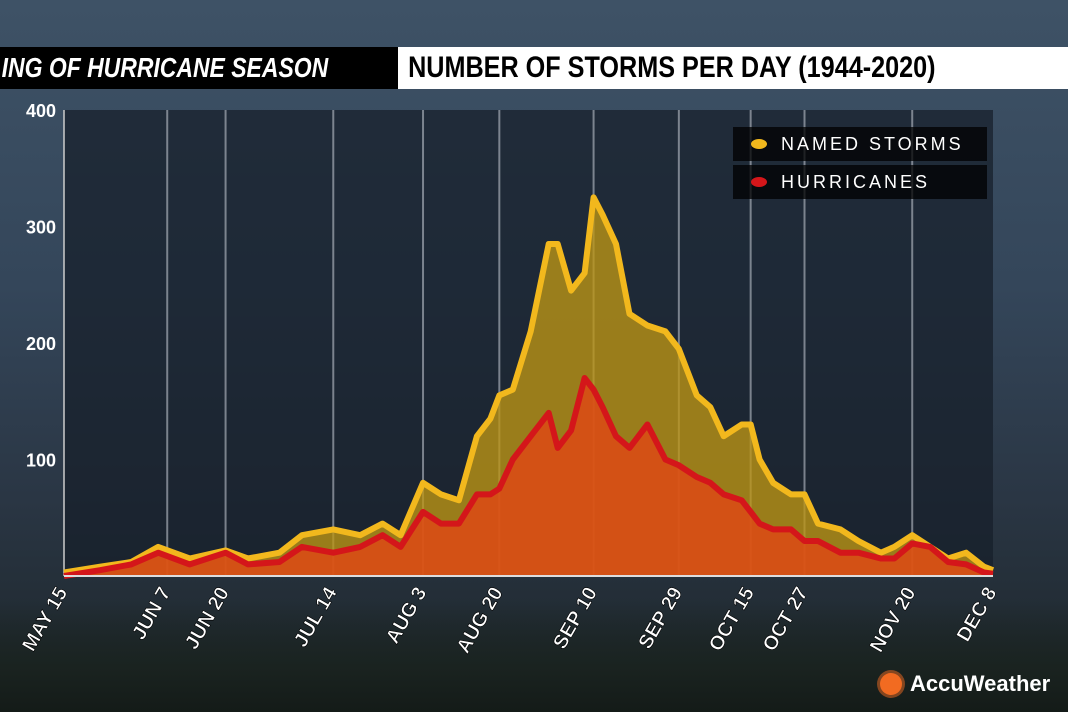 This screenshot has width=1068, height=712. What do you see at coordinates (732, 620) in the screenshot?
I see `x-tick-label: OCT 15` at bounding box center [732, 620].